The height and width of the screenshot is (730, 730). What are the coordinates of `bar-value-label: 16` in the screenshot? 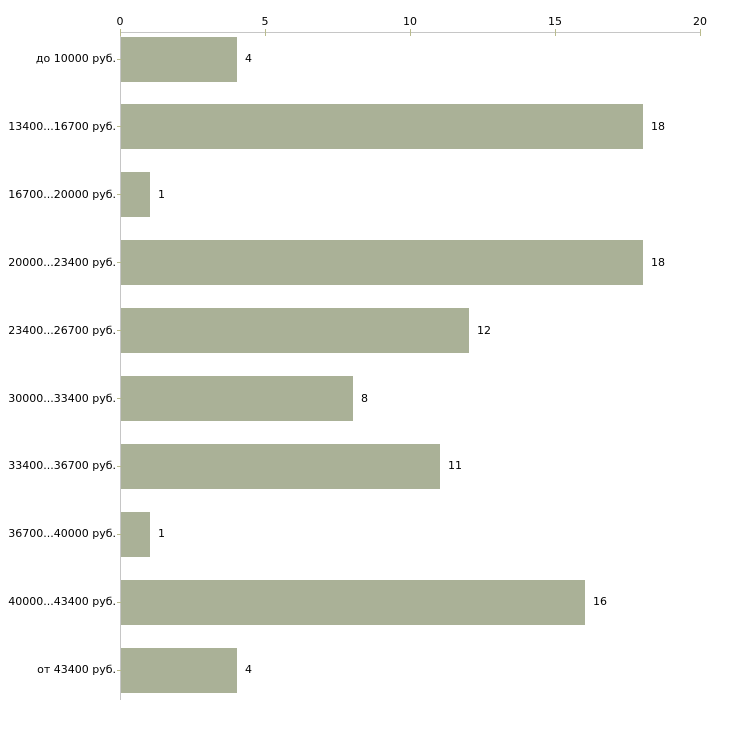 It's located at (600, 602).